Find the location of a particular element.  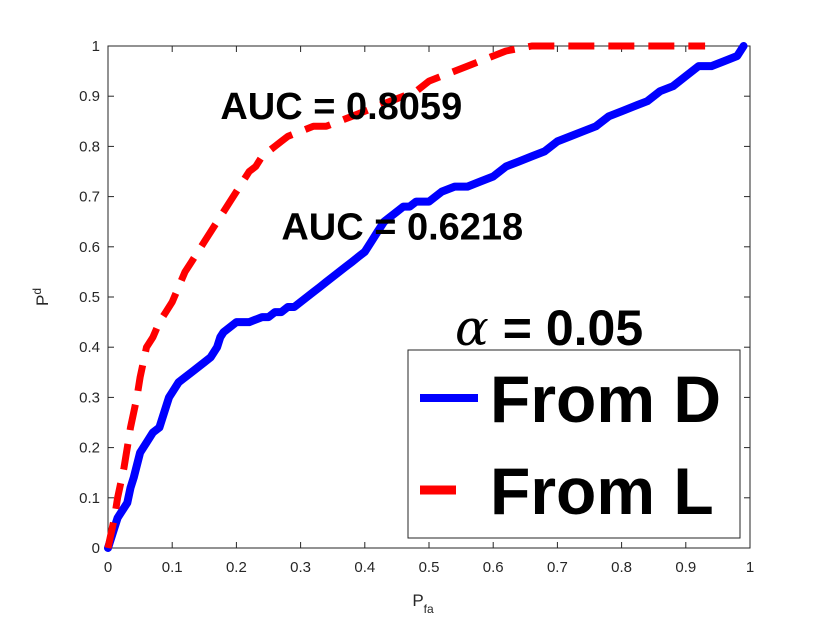

x-tick-label: 0.2 is located at coordinates (236, 567).